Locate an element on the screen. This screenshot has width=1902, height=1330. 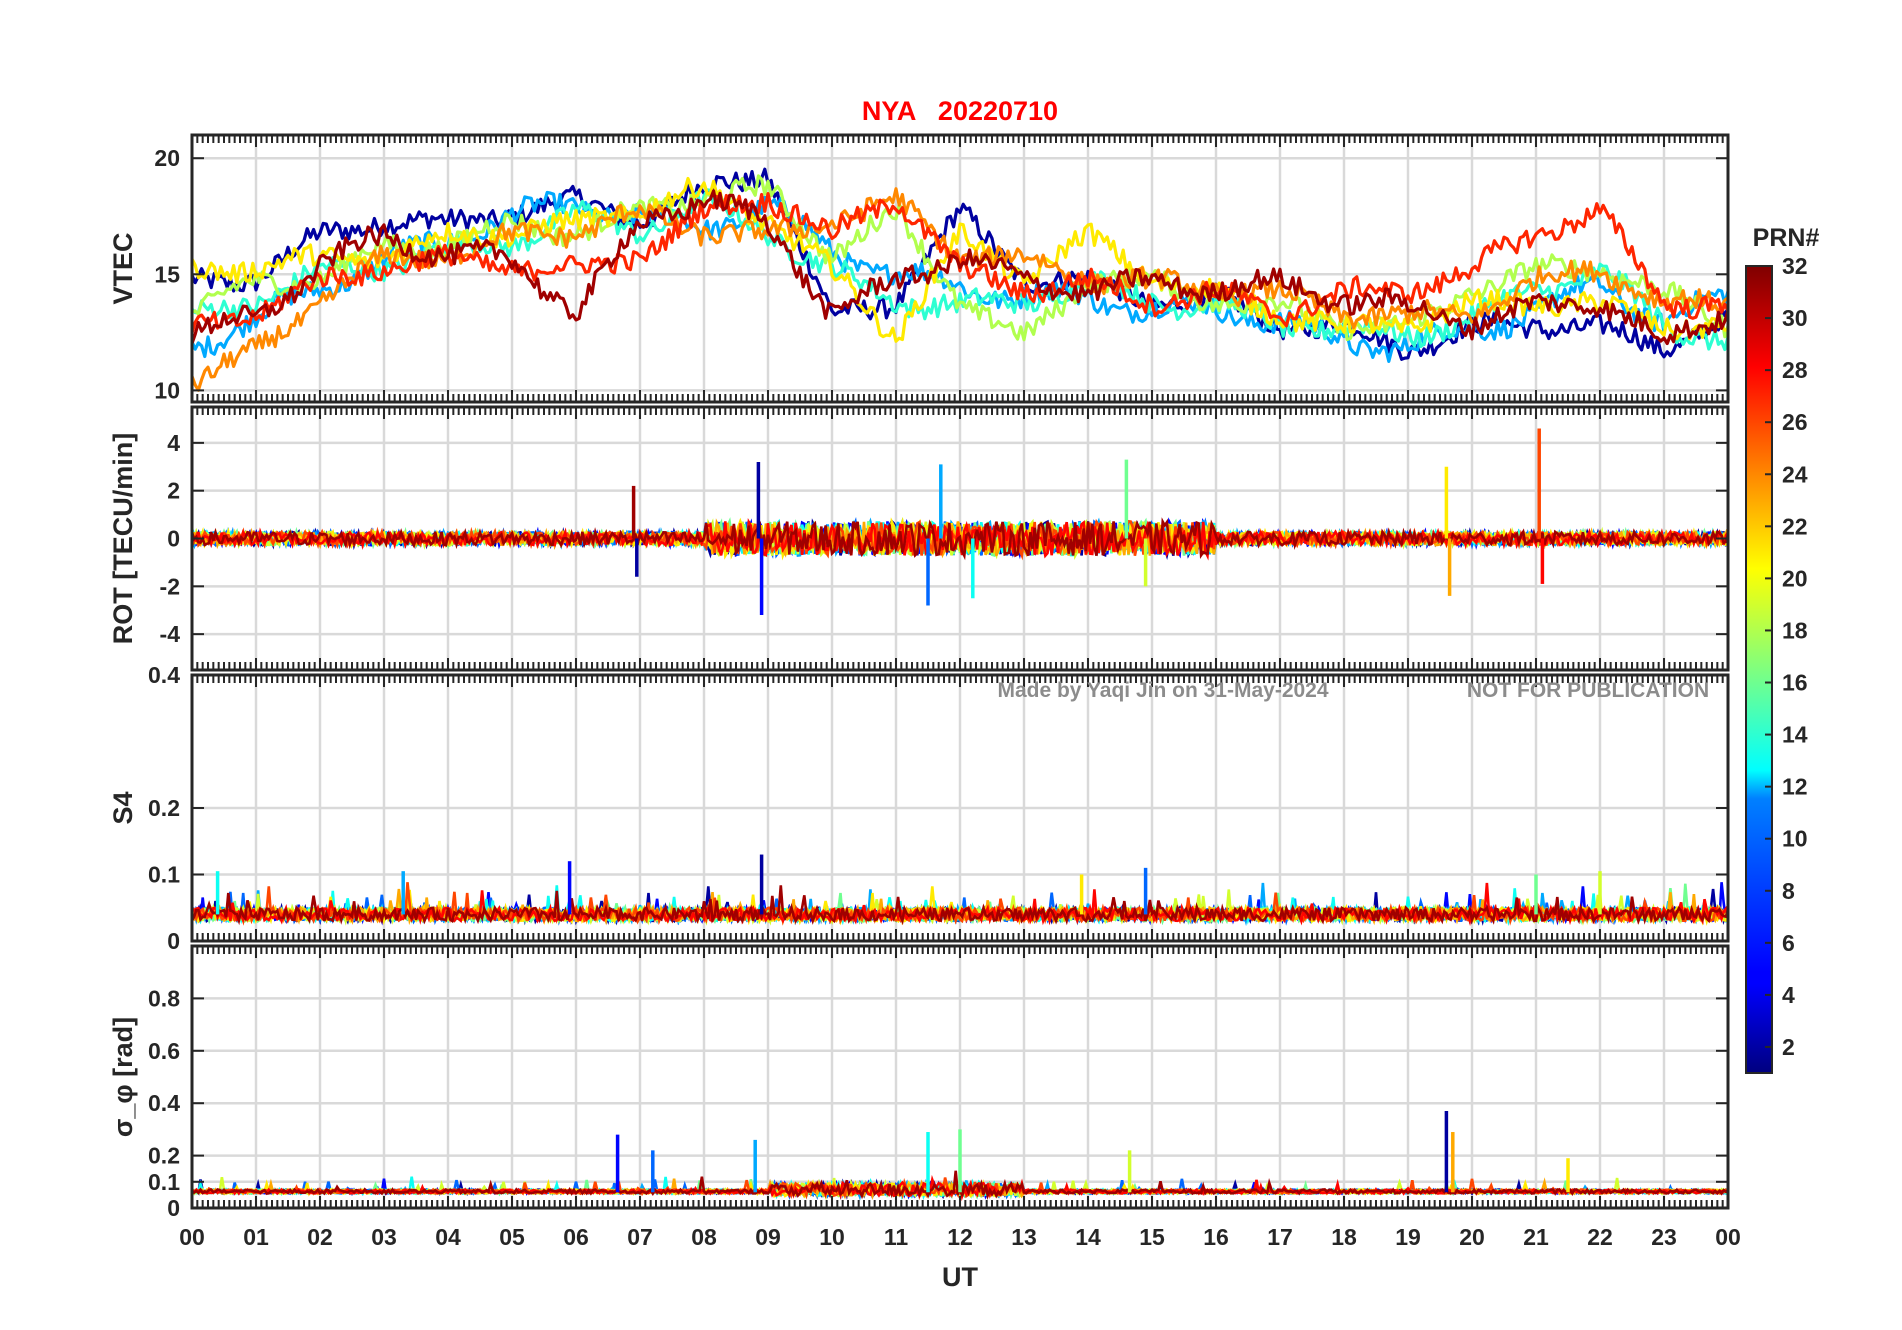
x-tick-label: 07 is located at coordinates (640, 1237).